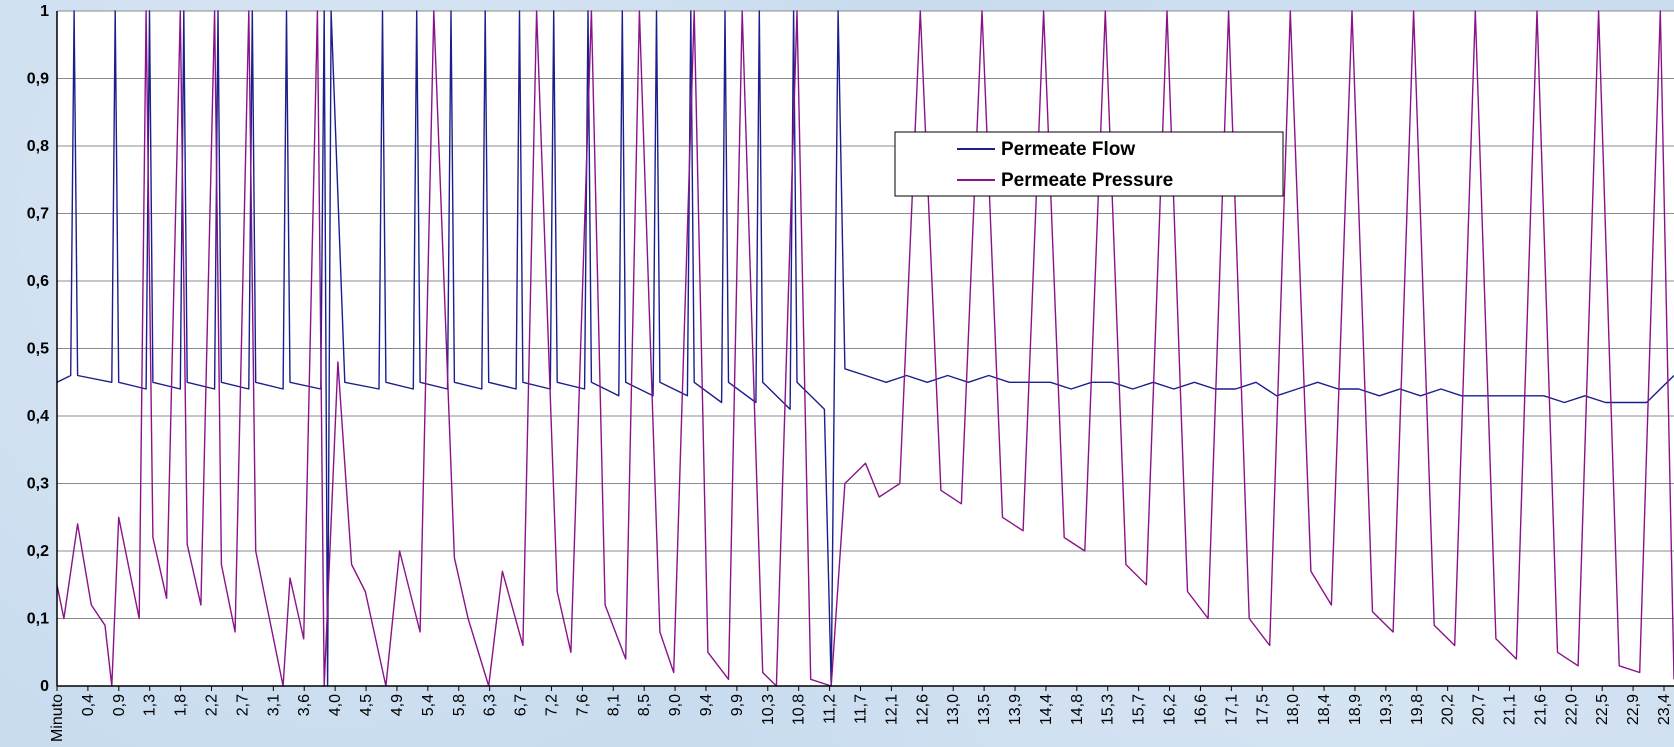 This screenshot has height=747, width=1674. Describe the element at coordinates (273, 705) in the screenshot. I see `x-tick-label: 3,1` at that location.